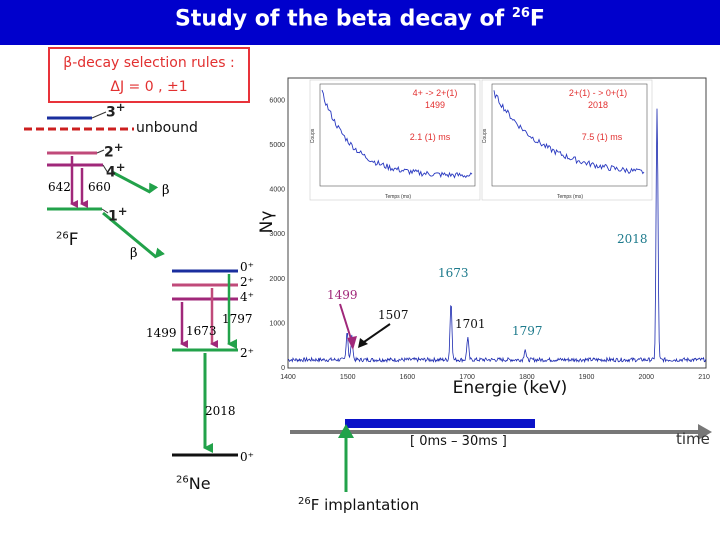 The image size is (720, 540). What do you see at coordinates (277, 145) in the screenshot?
I see `spectrum-y-tick-label: 5000` at bounding box center [277, 145].